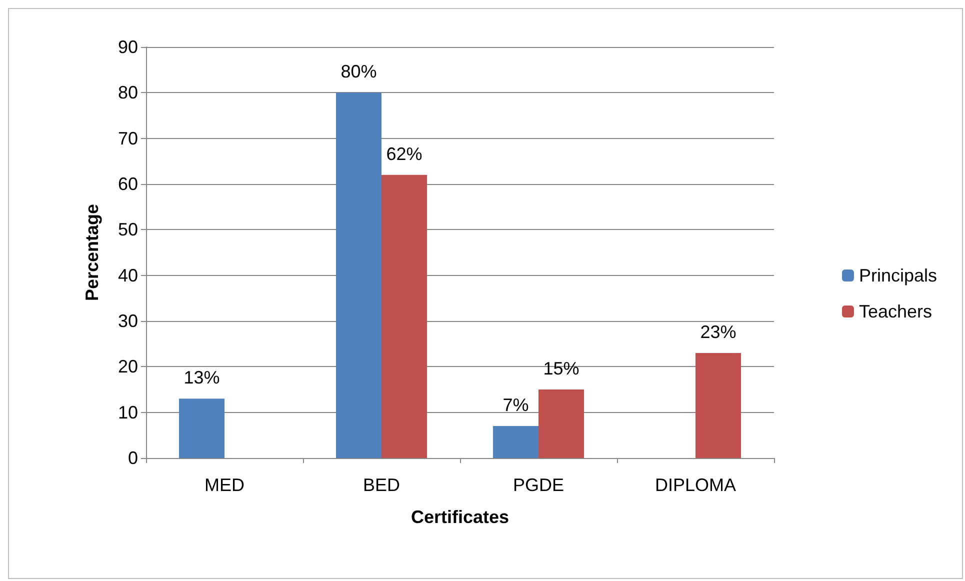  What do you see at coordinates (897, 276) in the screenshot?
I see `legend-label: Principals` at bounding box center [897, 276].